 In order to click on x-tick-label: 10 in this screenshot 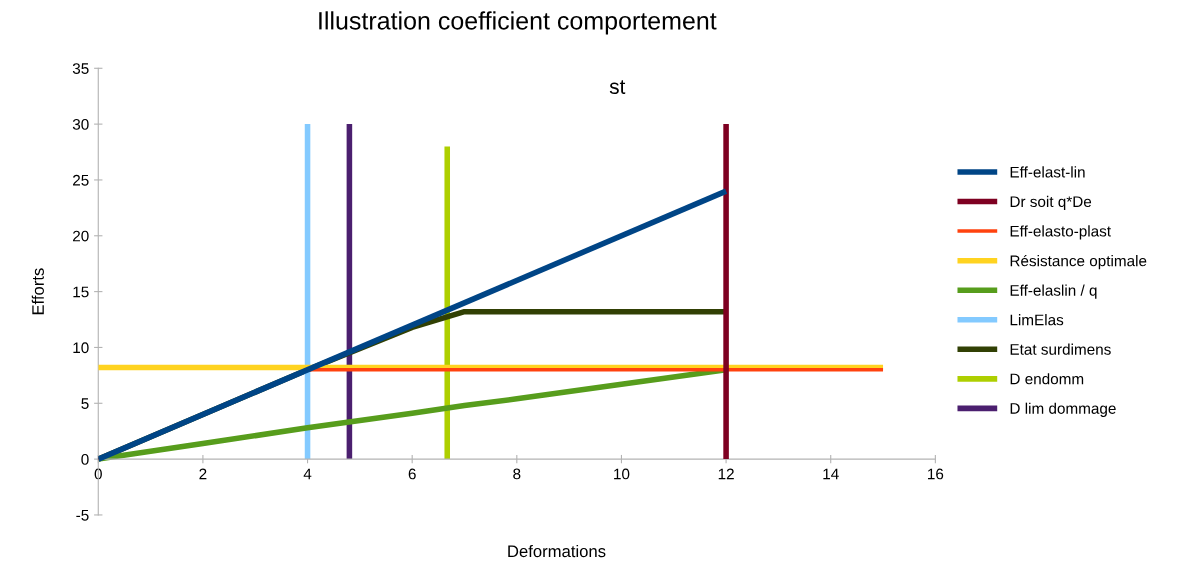, I will do `click(622, 474)`.